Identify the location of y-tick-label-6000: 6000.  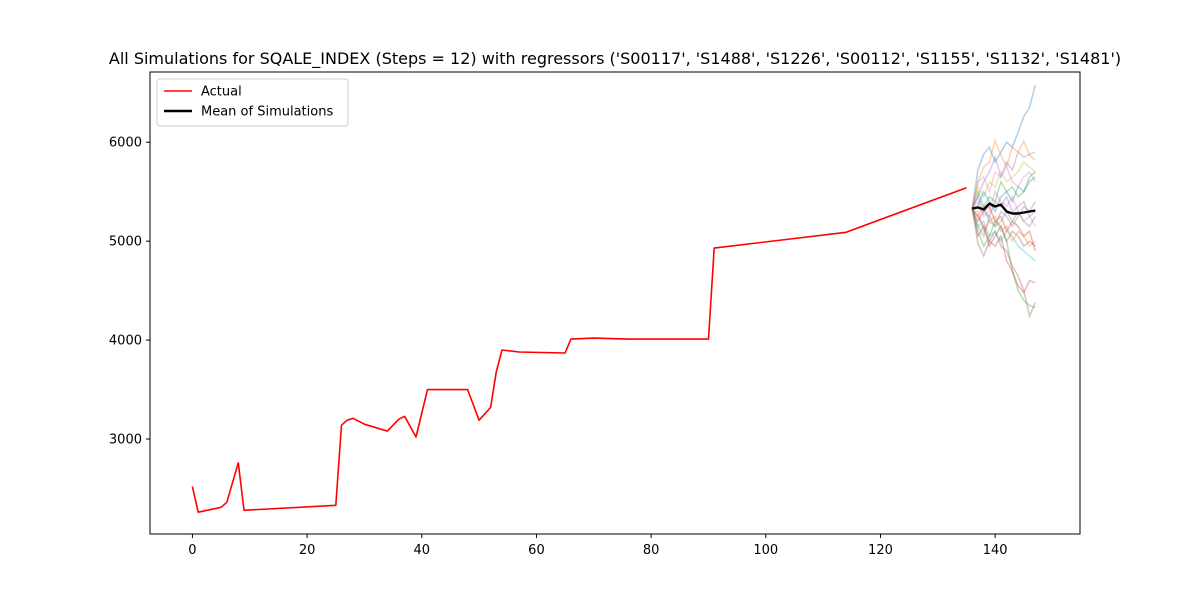
(125, 143).